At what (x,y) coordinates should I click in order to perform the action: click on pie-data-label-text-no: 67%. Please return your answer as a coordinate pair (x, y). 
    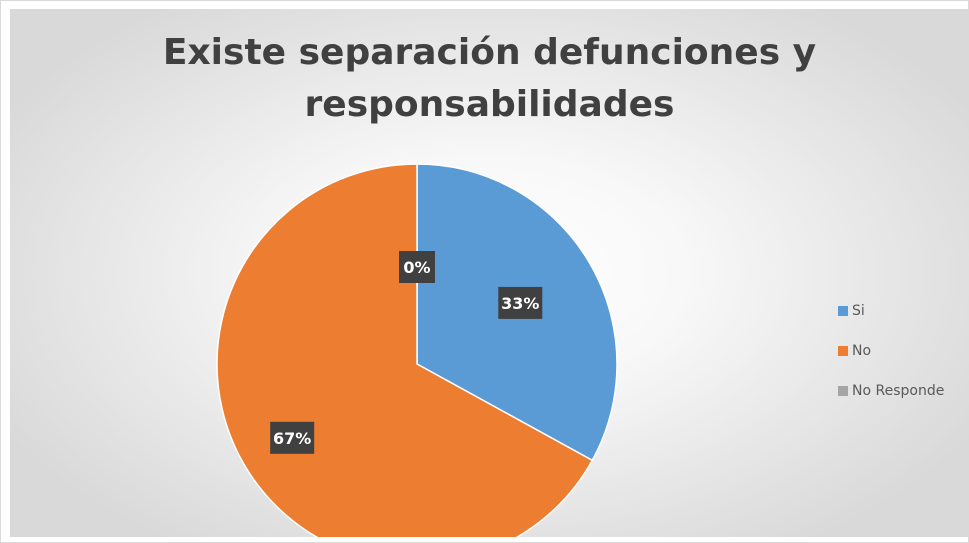
    Looking at the image, I should click on (292, 438).